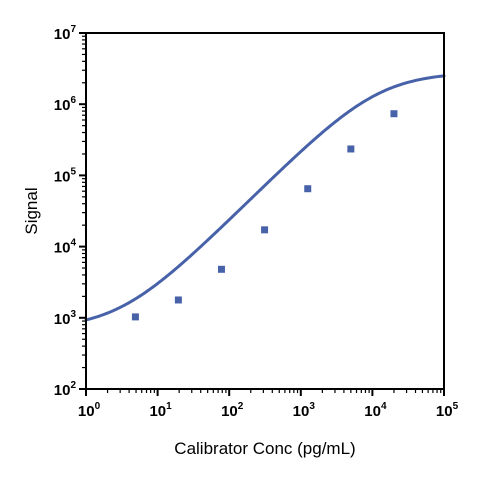  What do you see at coordinates (31, 210) in the screenshot?
I see `y-axis-title: Signal` at bounding box center [31, 210].